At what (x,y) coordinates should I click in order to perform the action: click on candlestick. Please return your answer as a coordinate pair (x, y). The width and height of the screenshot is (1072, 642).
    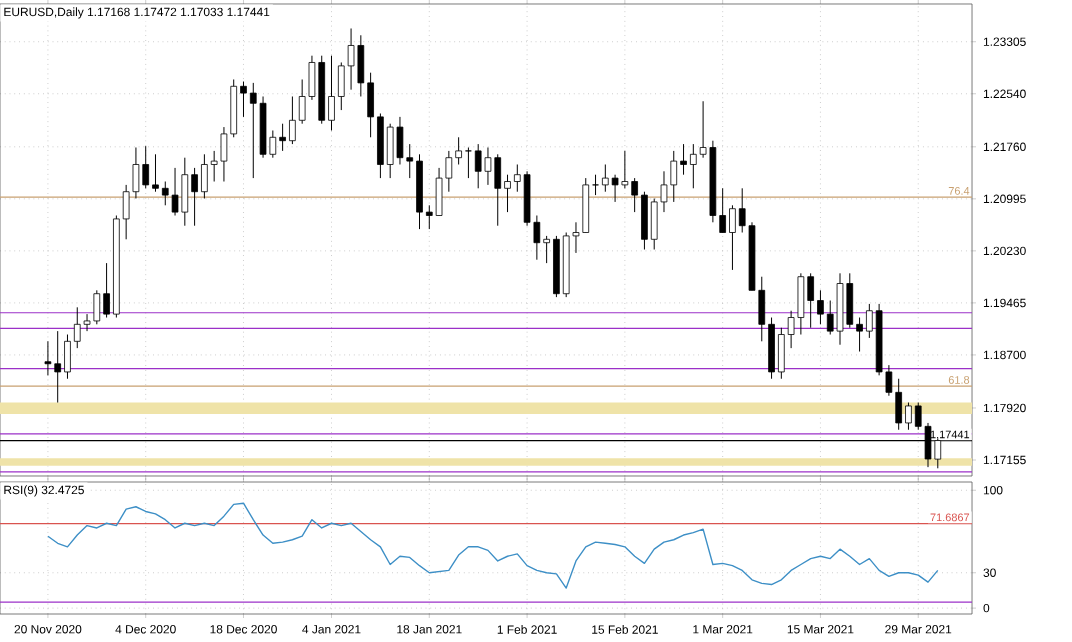
    Looking at the image, I should click on (595, 185).